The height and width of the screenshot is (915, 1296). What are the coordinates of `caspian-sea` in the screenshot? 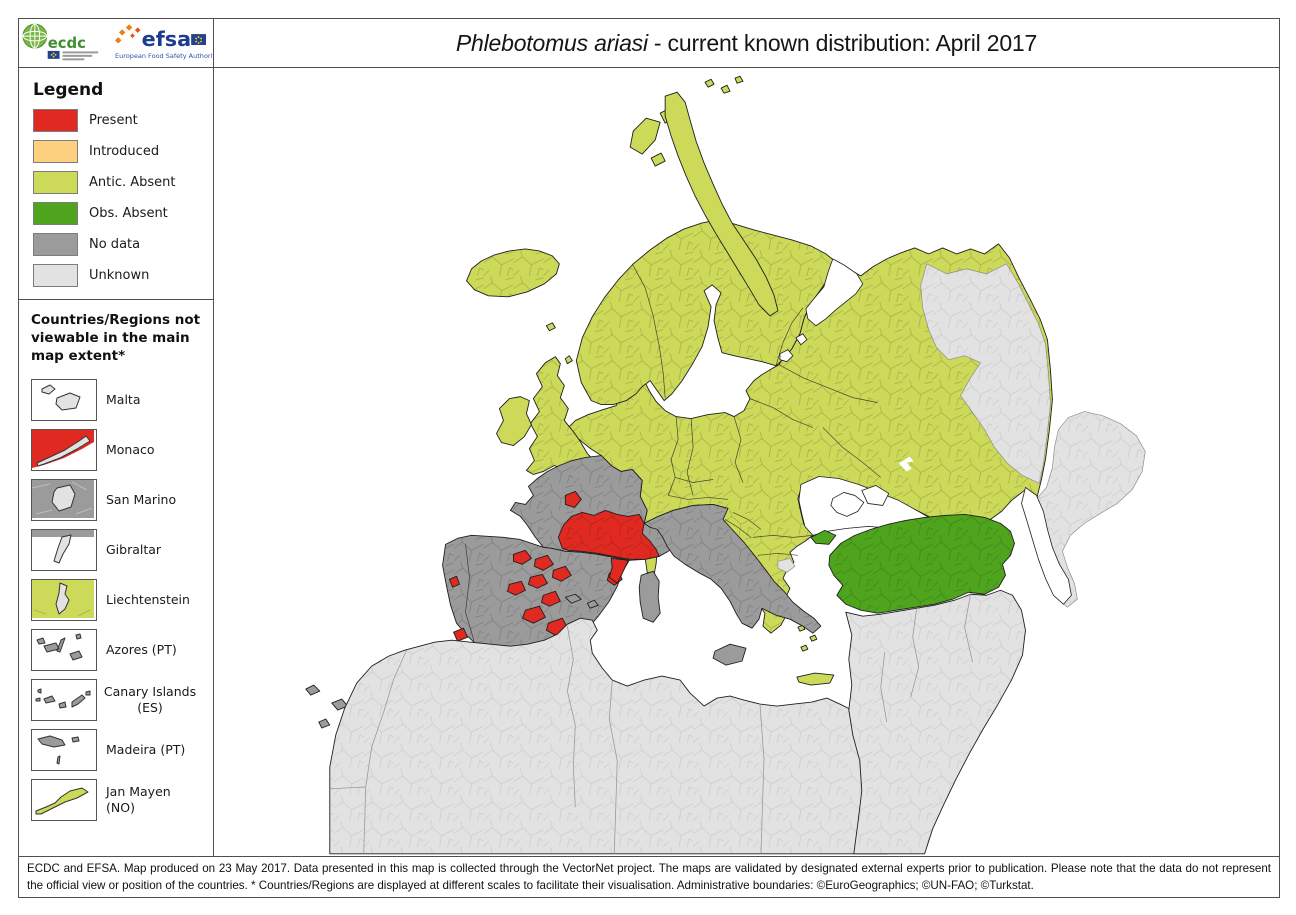 It's located at (1046, 546).